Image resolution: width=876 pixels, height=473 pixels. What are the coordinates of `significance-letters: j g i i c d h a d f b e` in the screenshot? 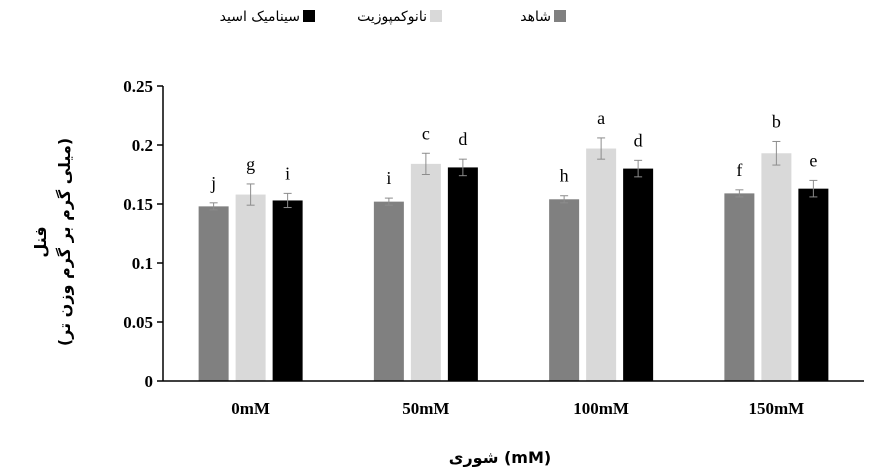 It's located at (513, 150).